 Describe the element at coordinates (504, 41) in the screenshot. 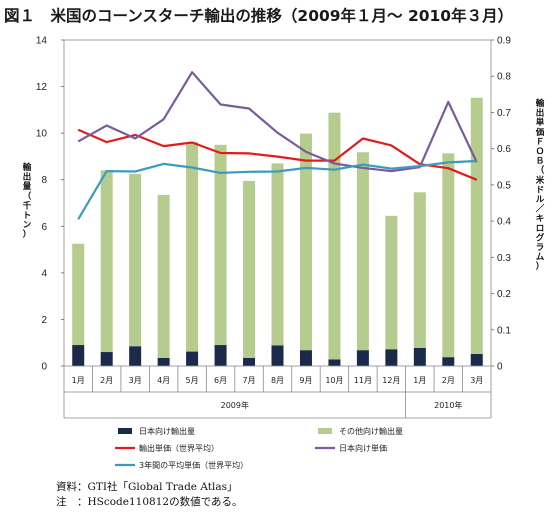

I see `right-tick-label: 0.9` at that location.